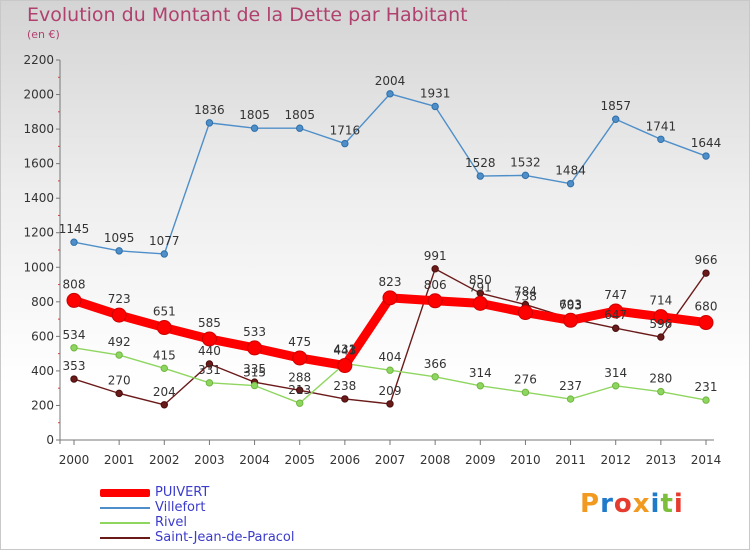 The width and height of the screenshot is (750, 550). I want to click on x-tick-label: 2010, so click(525, 460).